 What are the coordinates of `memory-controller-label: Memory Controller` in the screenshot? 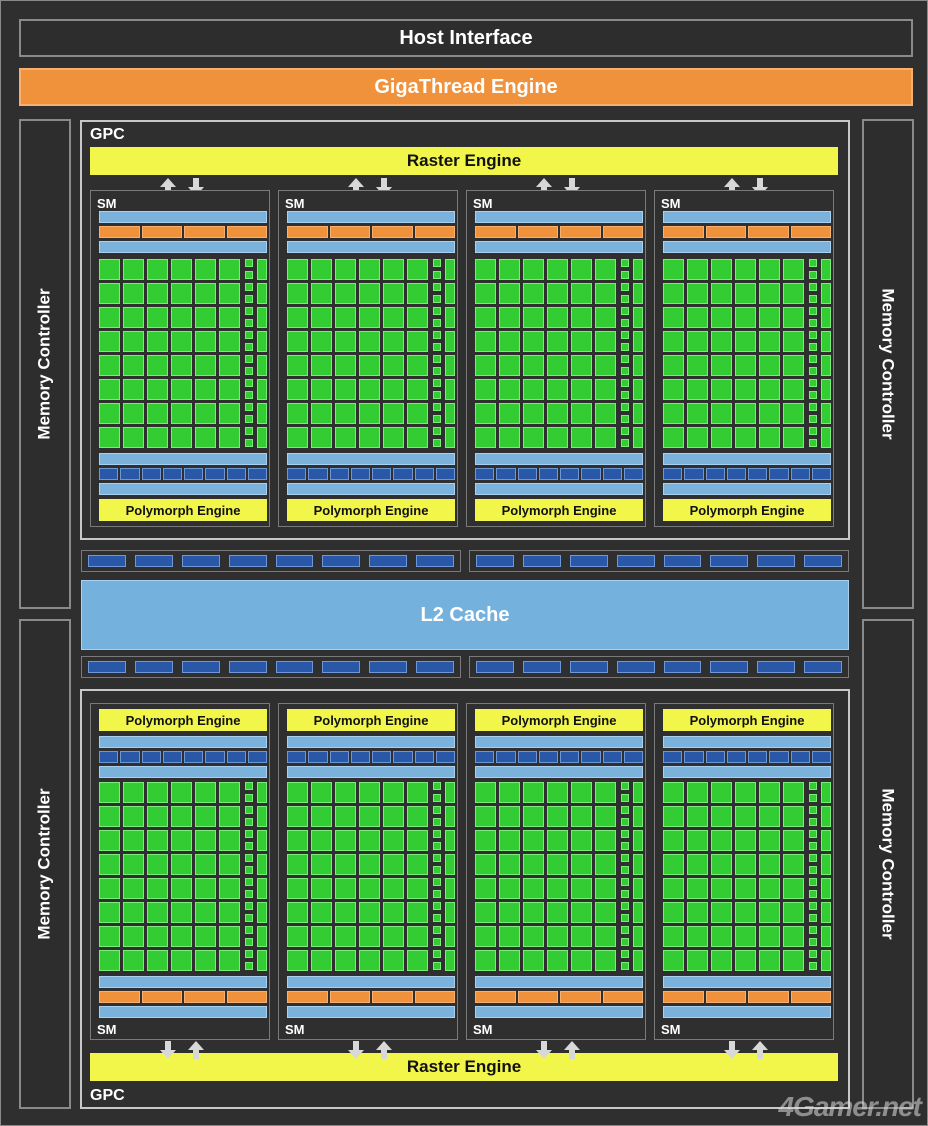 It's located at (45, 864).